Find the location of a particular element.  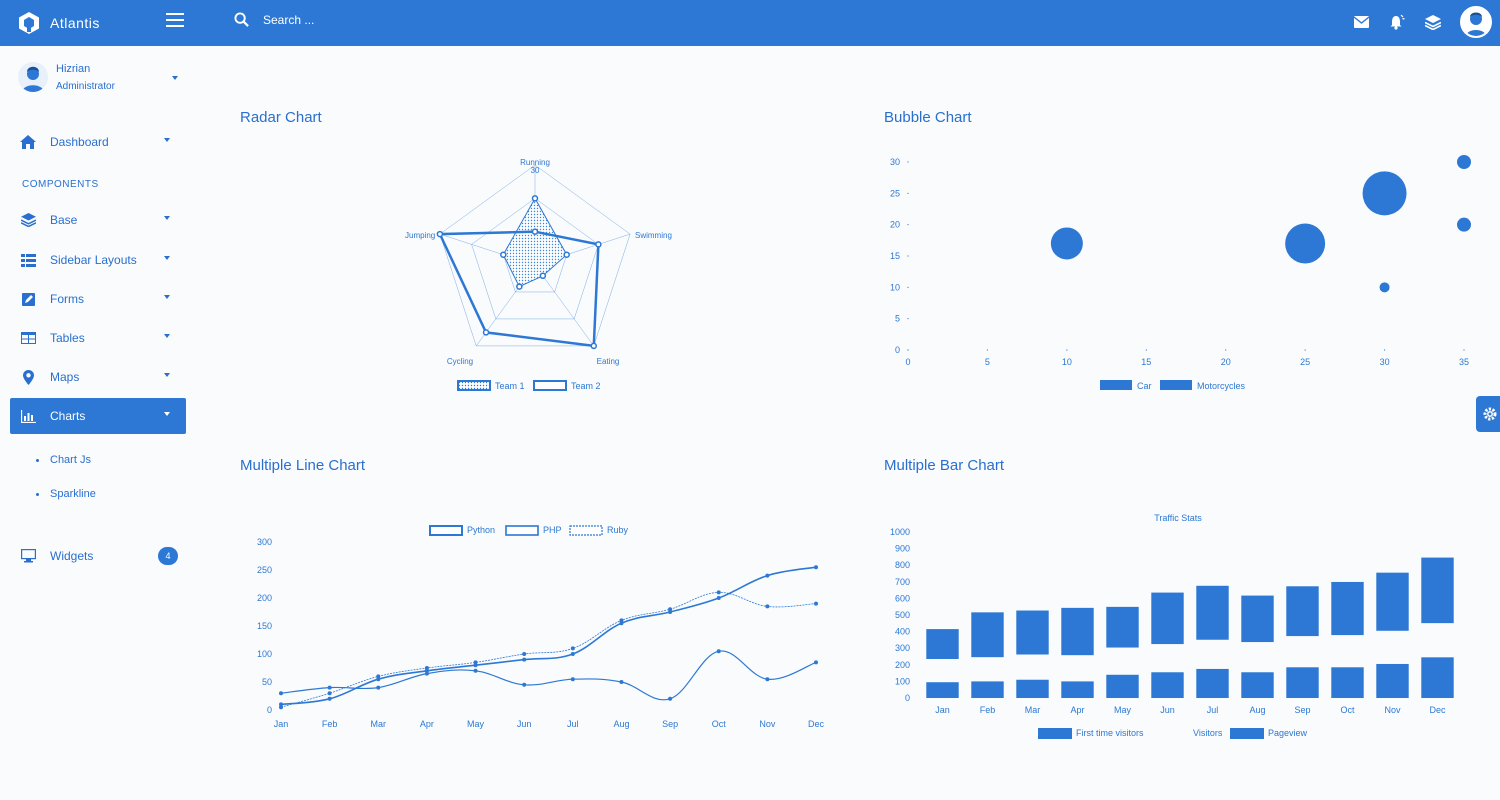

x-tick-label: 25 is located at coordinates (1305, 362).